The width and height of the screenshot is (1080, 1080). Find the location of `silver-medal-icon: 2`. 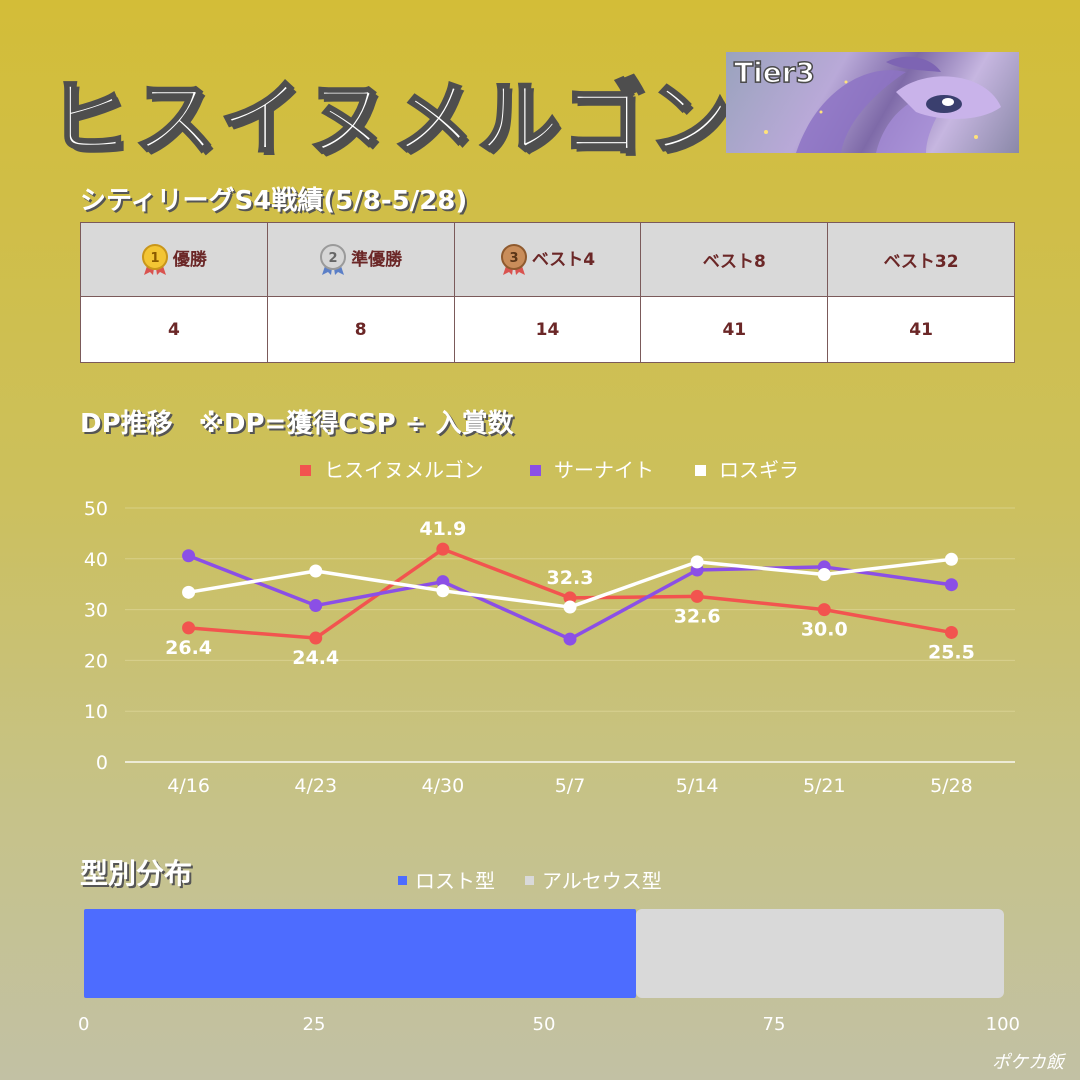

silver-medal-icon: 2 is located at coordinates (333, 259).